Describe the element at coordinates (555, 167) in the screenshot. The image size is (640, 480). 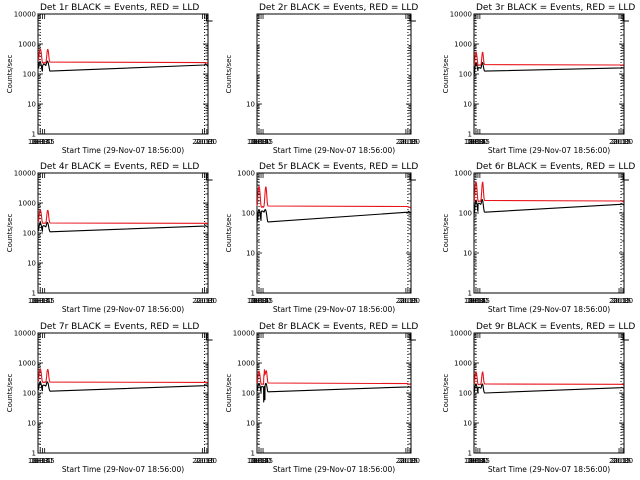
I see `panel-title: Det 6r BLACK = Events, RED = LLD` at that location.